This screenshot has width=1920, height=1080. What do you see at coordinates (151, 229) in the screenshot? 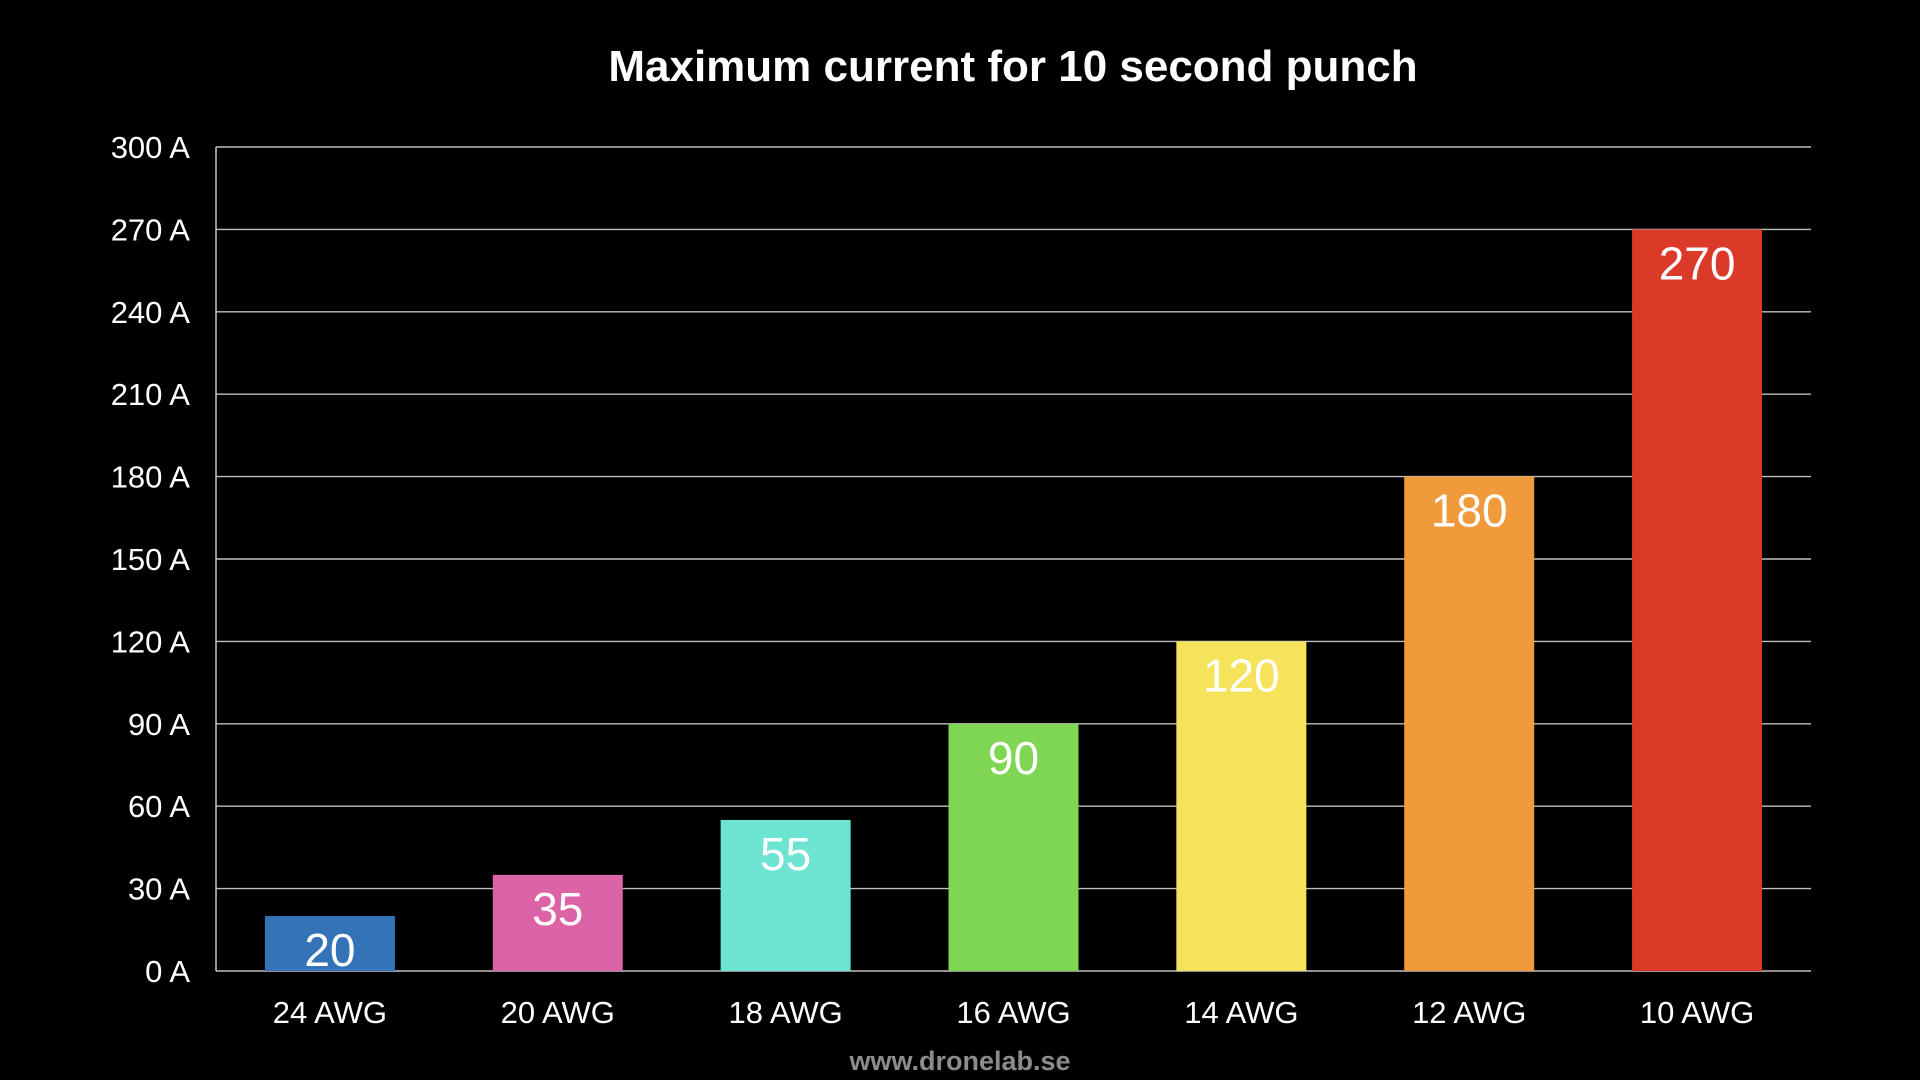
I see `y-tick-label: 270 A` at bounding box center [151, 229].